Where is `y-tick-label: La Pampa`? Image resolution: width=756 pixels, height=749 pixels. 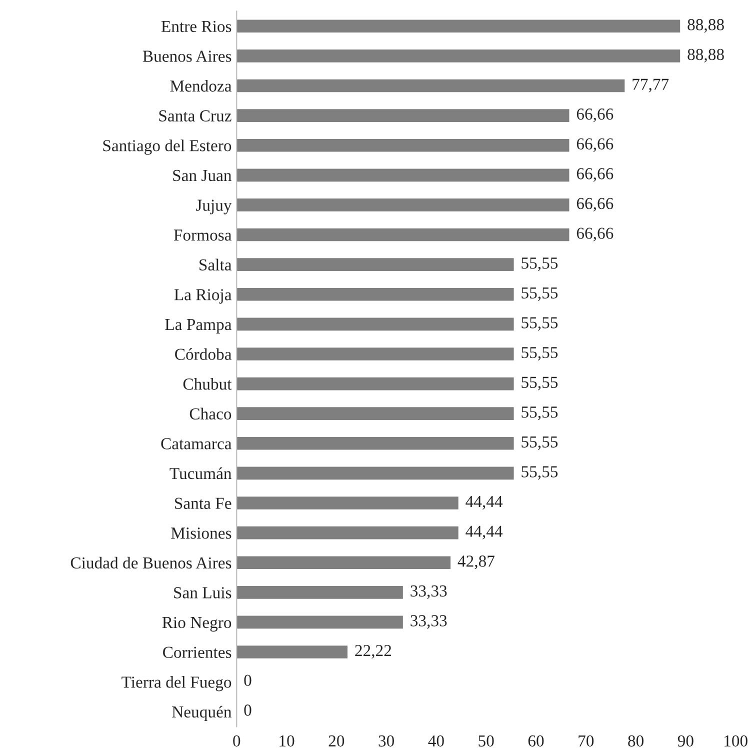
y-tick-label: La Pampa is located at coordinates (198, 326).